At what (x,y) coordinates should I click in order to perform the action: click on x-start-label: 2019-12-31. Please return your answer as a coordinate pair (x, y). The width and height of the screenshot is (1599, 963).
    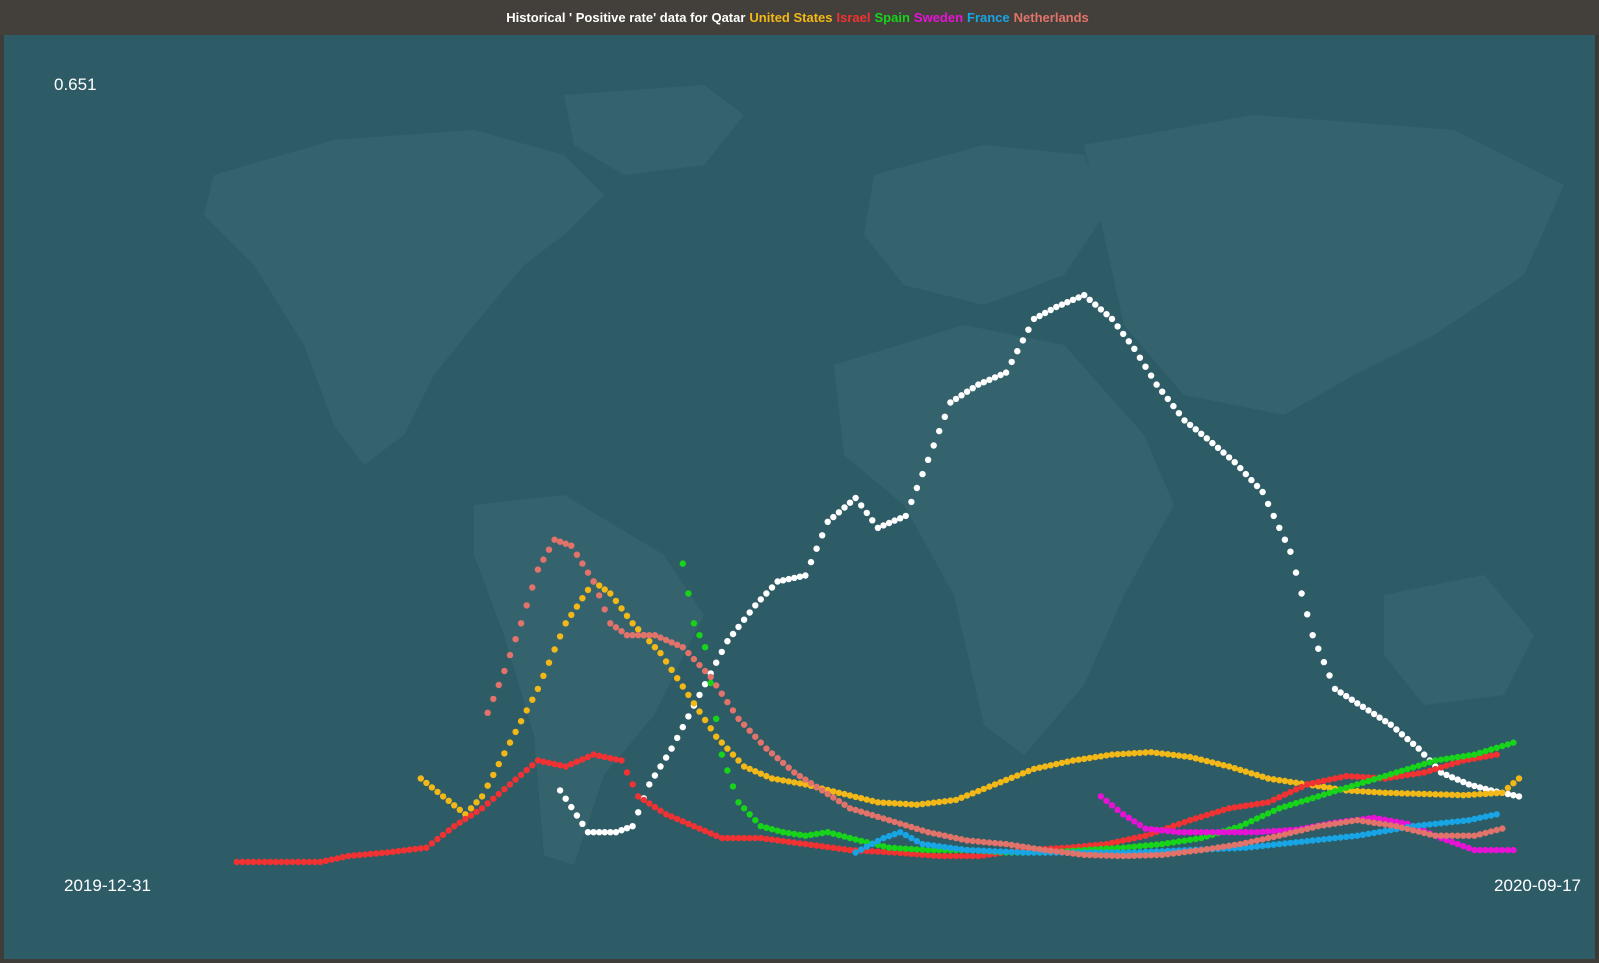
    Looking at the image, I should click on (107, 885).